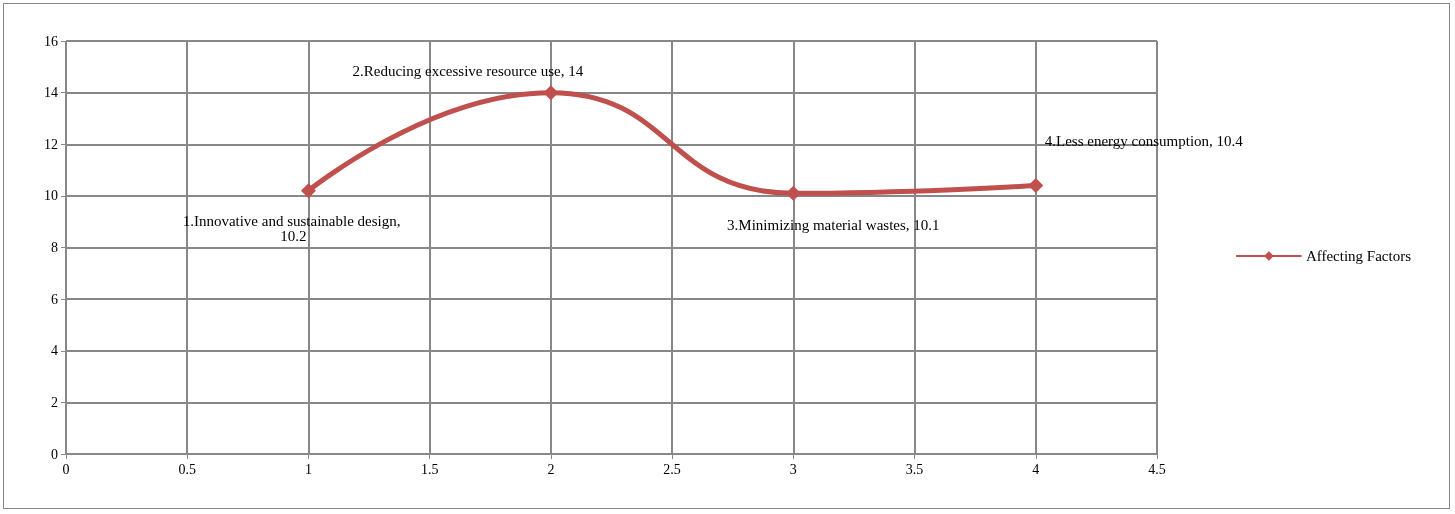 This screenshot has width=1455, height=514. Describe the element at coordinates (793, 469) in the screenshot. I see `x-tick-label: 3` at that location.